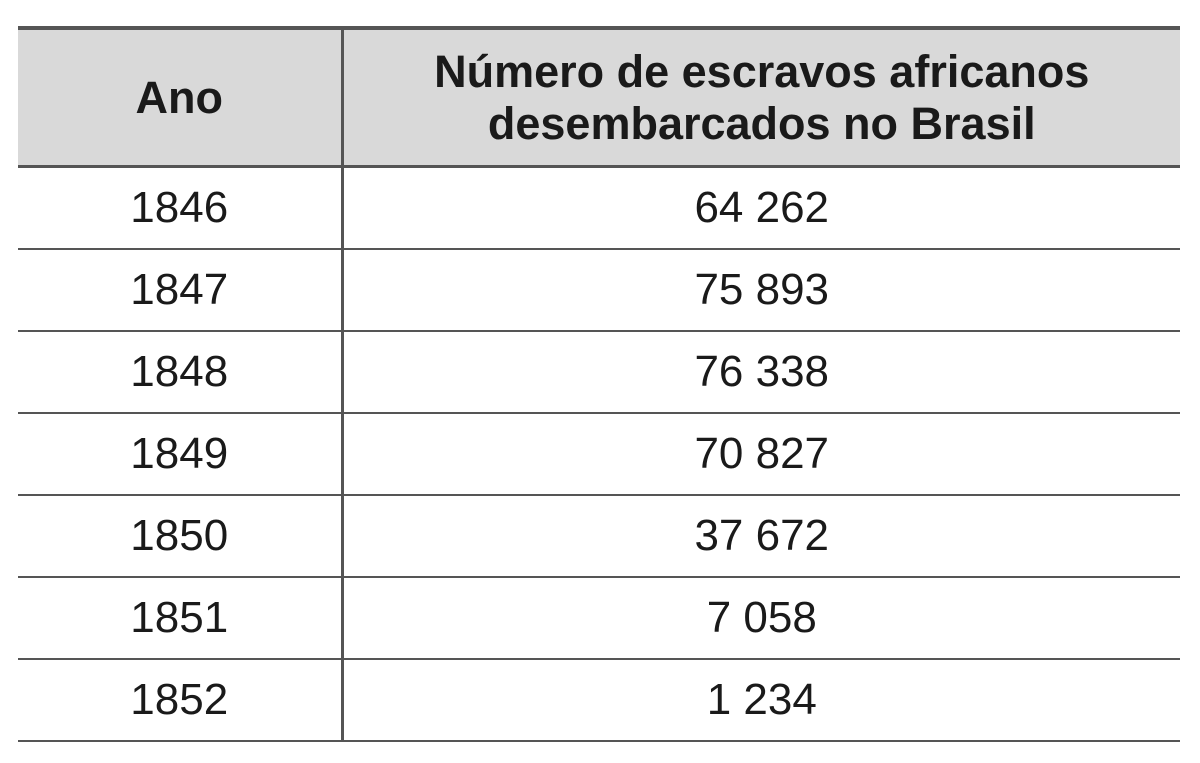 The height and width of the screenshot is (763, 1200). Describe the element at coordinates (761, 700) in the screenshot. I see `count-cell: 1 234` at that location.